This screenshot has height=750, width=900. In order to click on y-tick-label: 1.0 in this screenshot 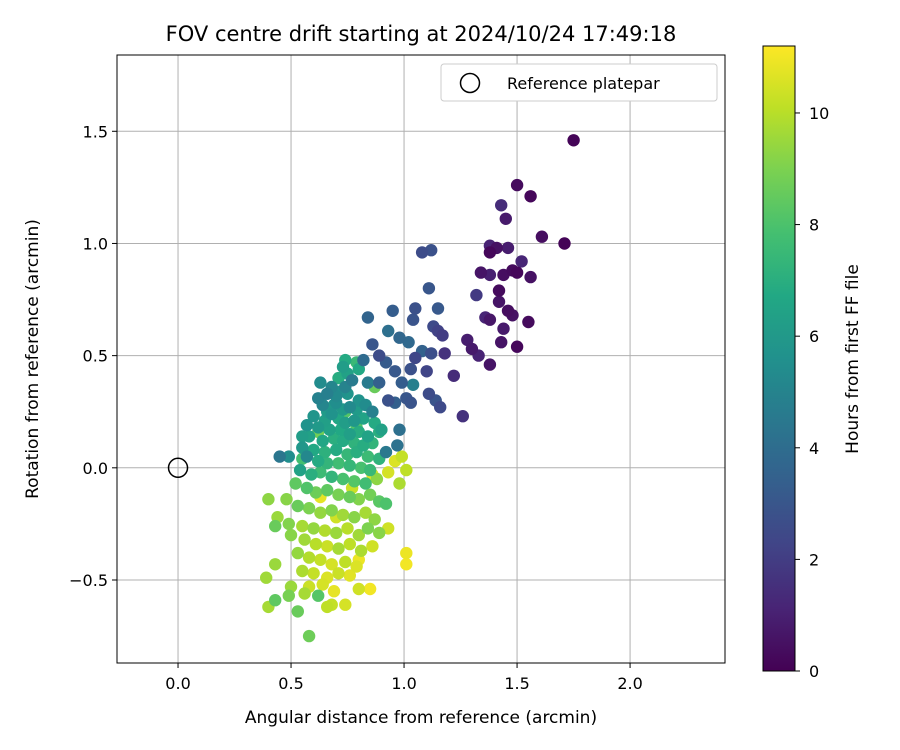, I will do `click(95, 243)`.